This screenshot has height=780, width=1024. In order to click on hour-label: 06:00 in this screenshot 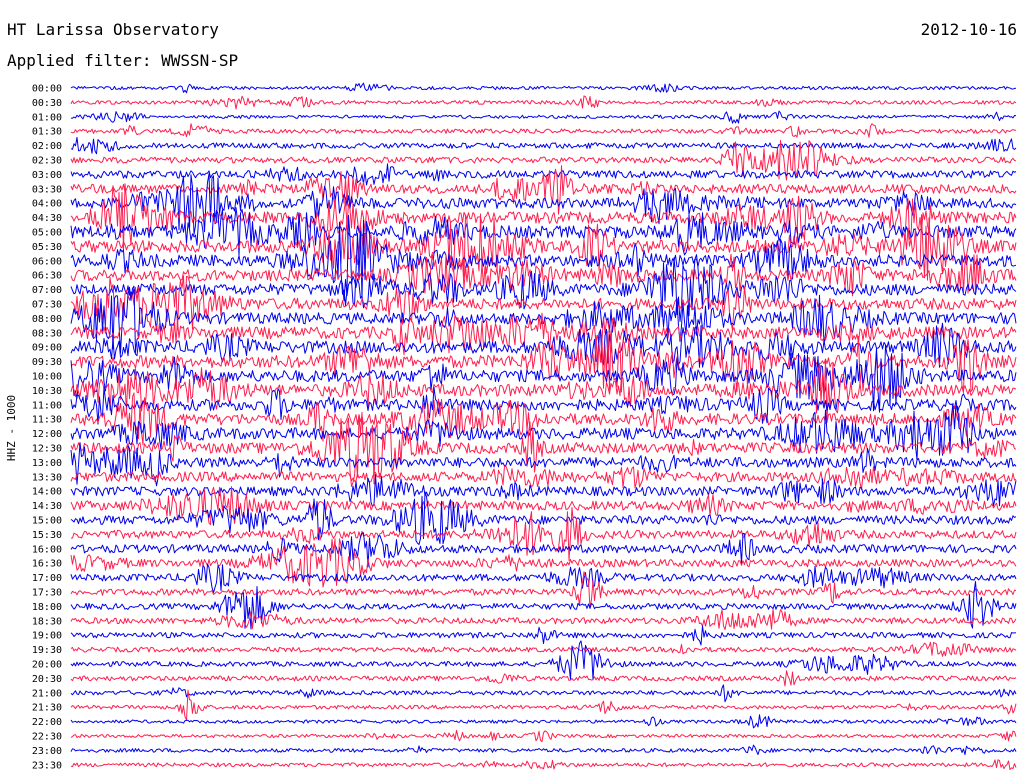, I will do `click(47, 261)`.